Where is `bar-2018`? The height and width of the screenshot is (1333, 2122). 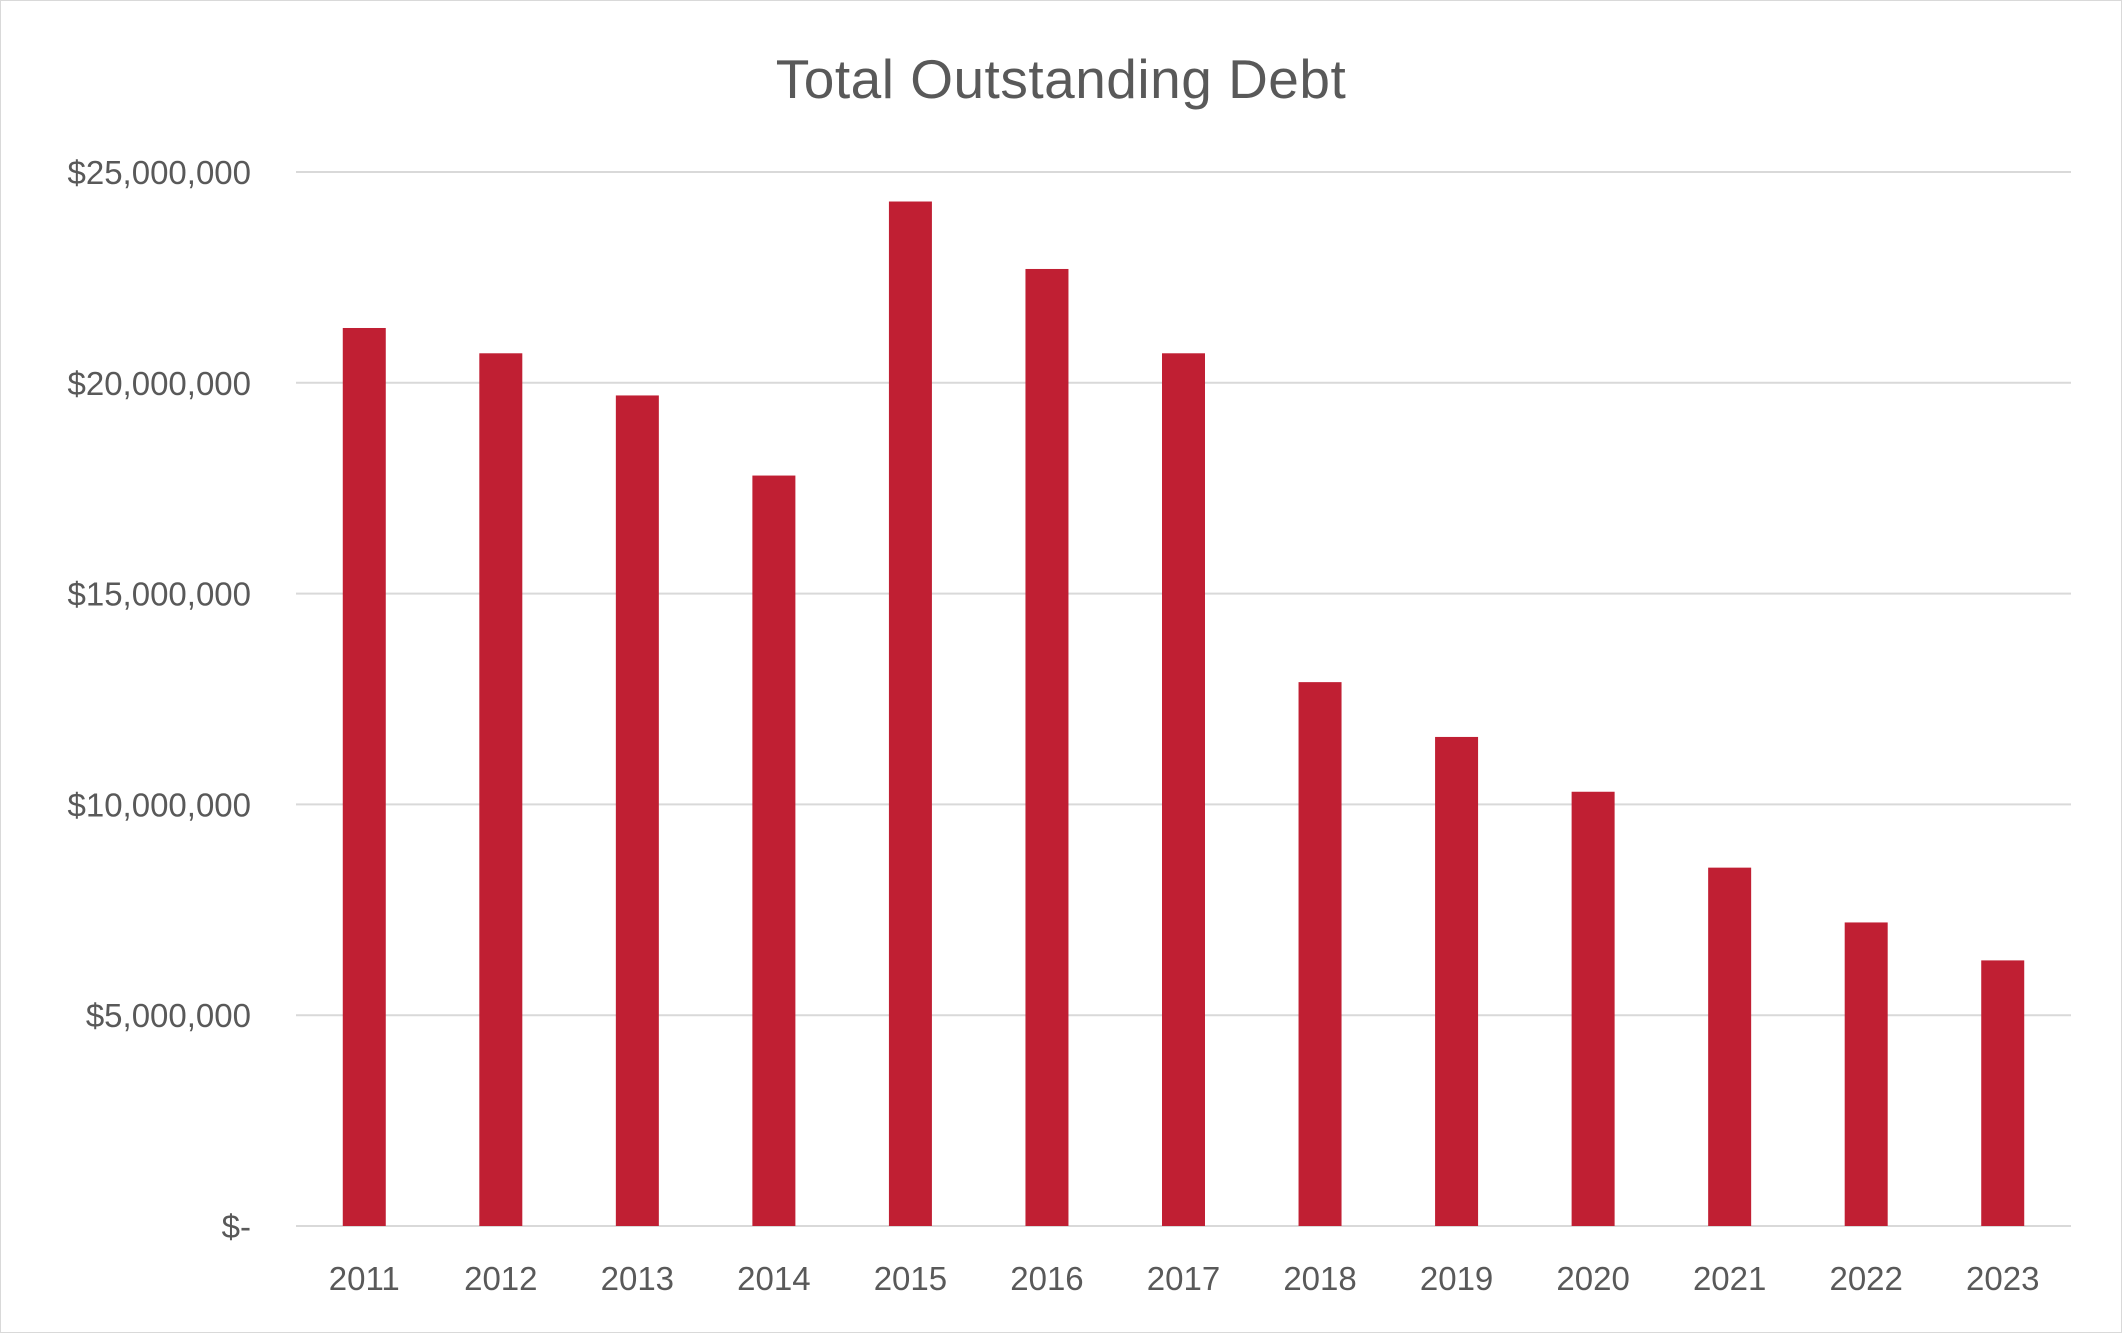
bar-2018 is located at coordinates (1320, 954).